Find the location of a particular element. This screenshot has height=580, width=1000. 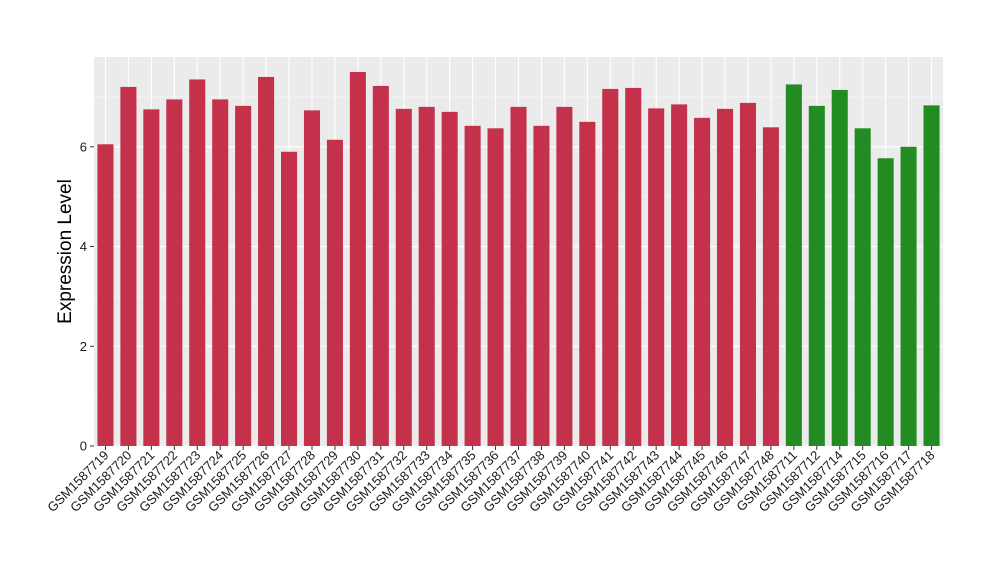

bar-GSM1587711 is located at coordinates (793, 265).